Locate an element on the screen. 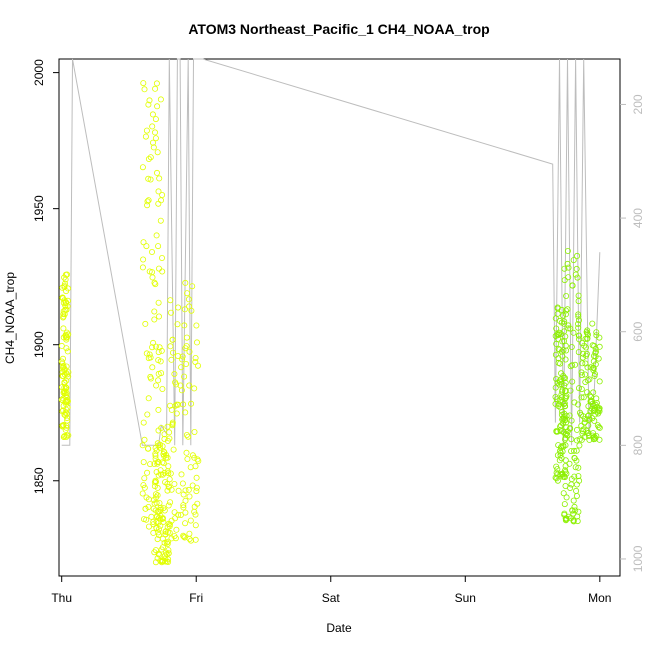 This screenshot has height=650, width=650. y-tick-label: 1950 is located at coordinates (39, 208).